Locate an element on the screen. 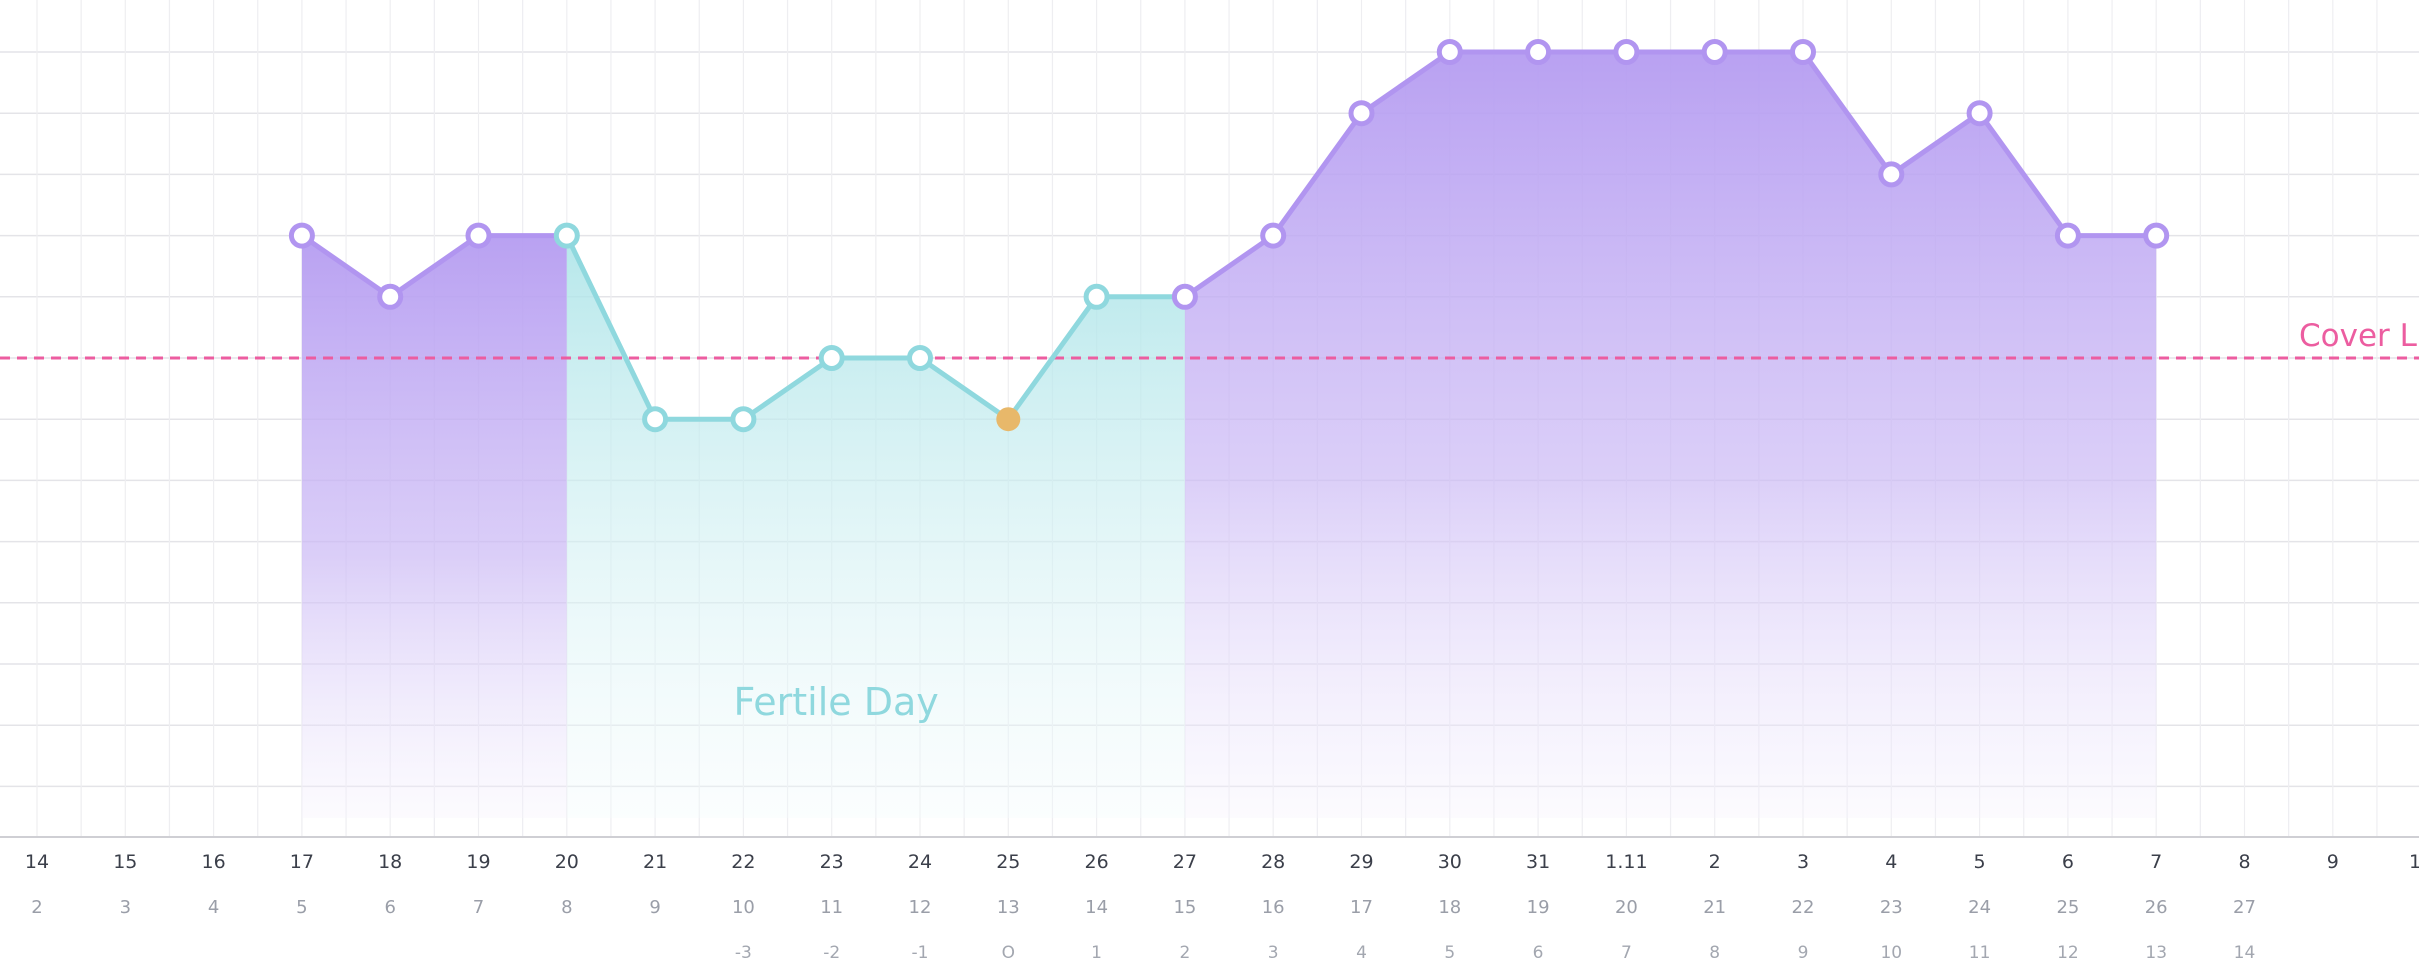  cycle-day-label: 16 is located at coordinates (1273, 907).